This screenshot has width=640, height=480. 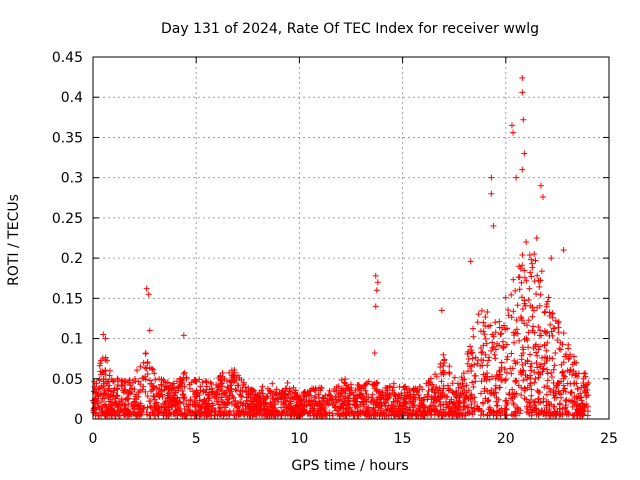 What do you see at coordinates (72, 340) in the screenshot?
I see `y-tick-label: 0.1` at bounding box center [72, 340].